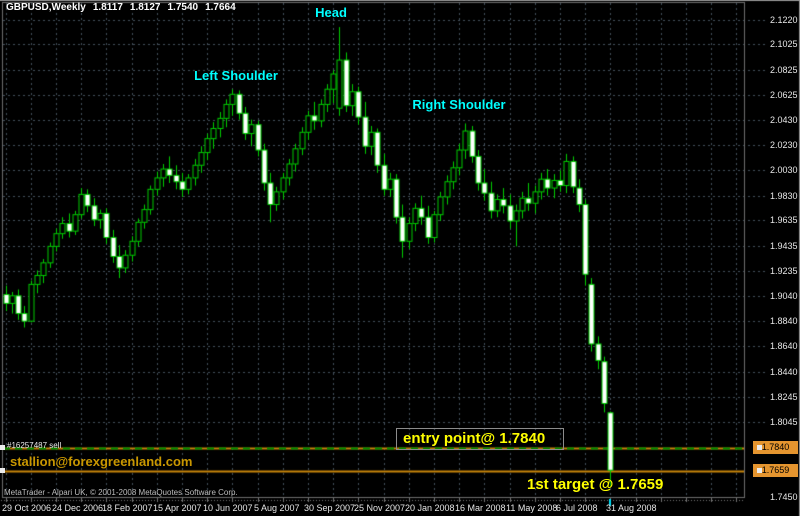 Image resolution: width=800 pixels, height=516 pixels. Describe the element at coordinates (331, 12) in the screenshot. I see `head-label: Head` at that location.